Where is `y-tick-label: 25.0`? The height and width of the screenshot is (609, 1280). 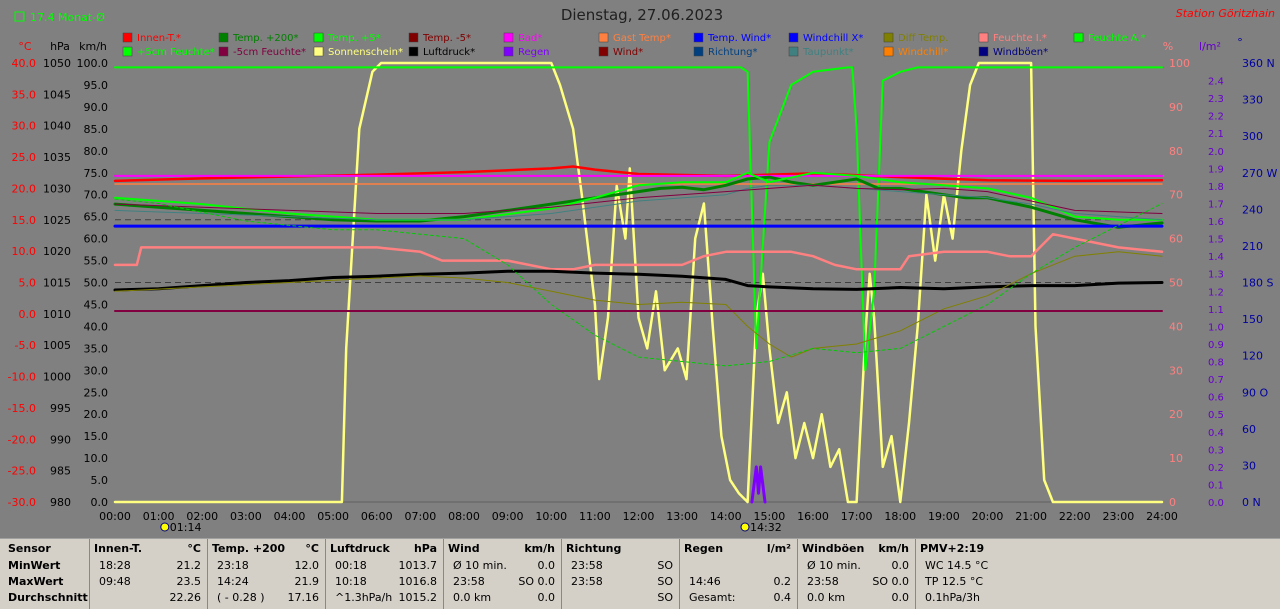 y-tick-label: 25.0 is located at coordinates (96, 392).